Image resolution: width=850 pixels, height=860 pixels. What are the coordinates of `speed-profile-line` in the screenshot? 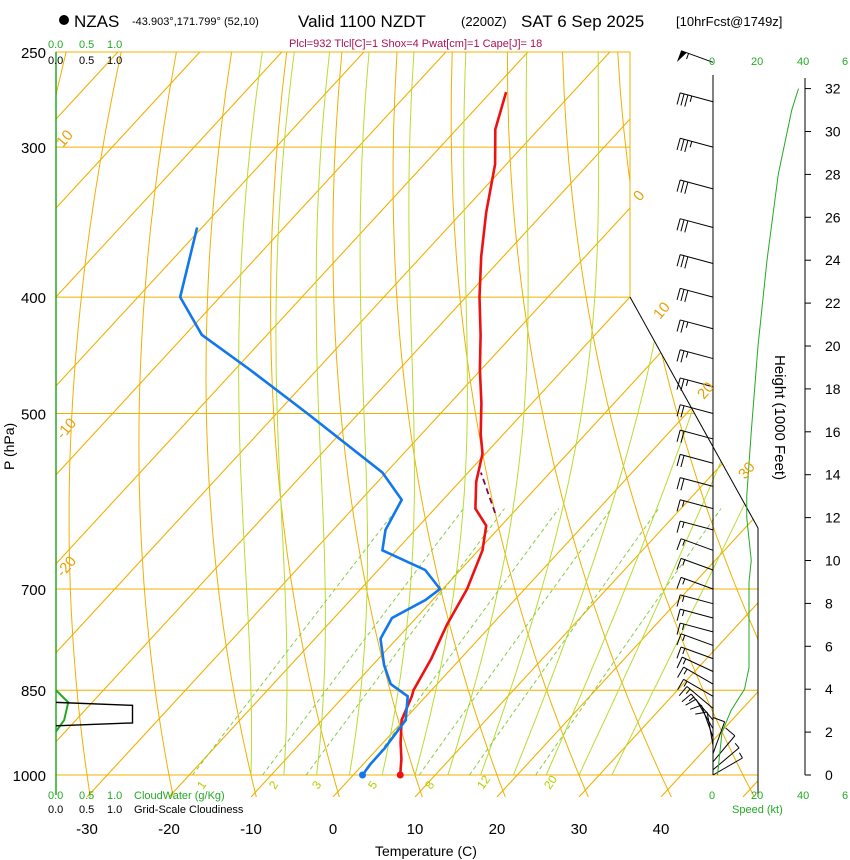 It's located at (758, 432).